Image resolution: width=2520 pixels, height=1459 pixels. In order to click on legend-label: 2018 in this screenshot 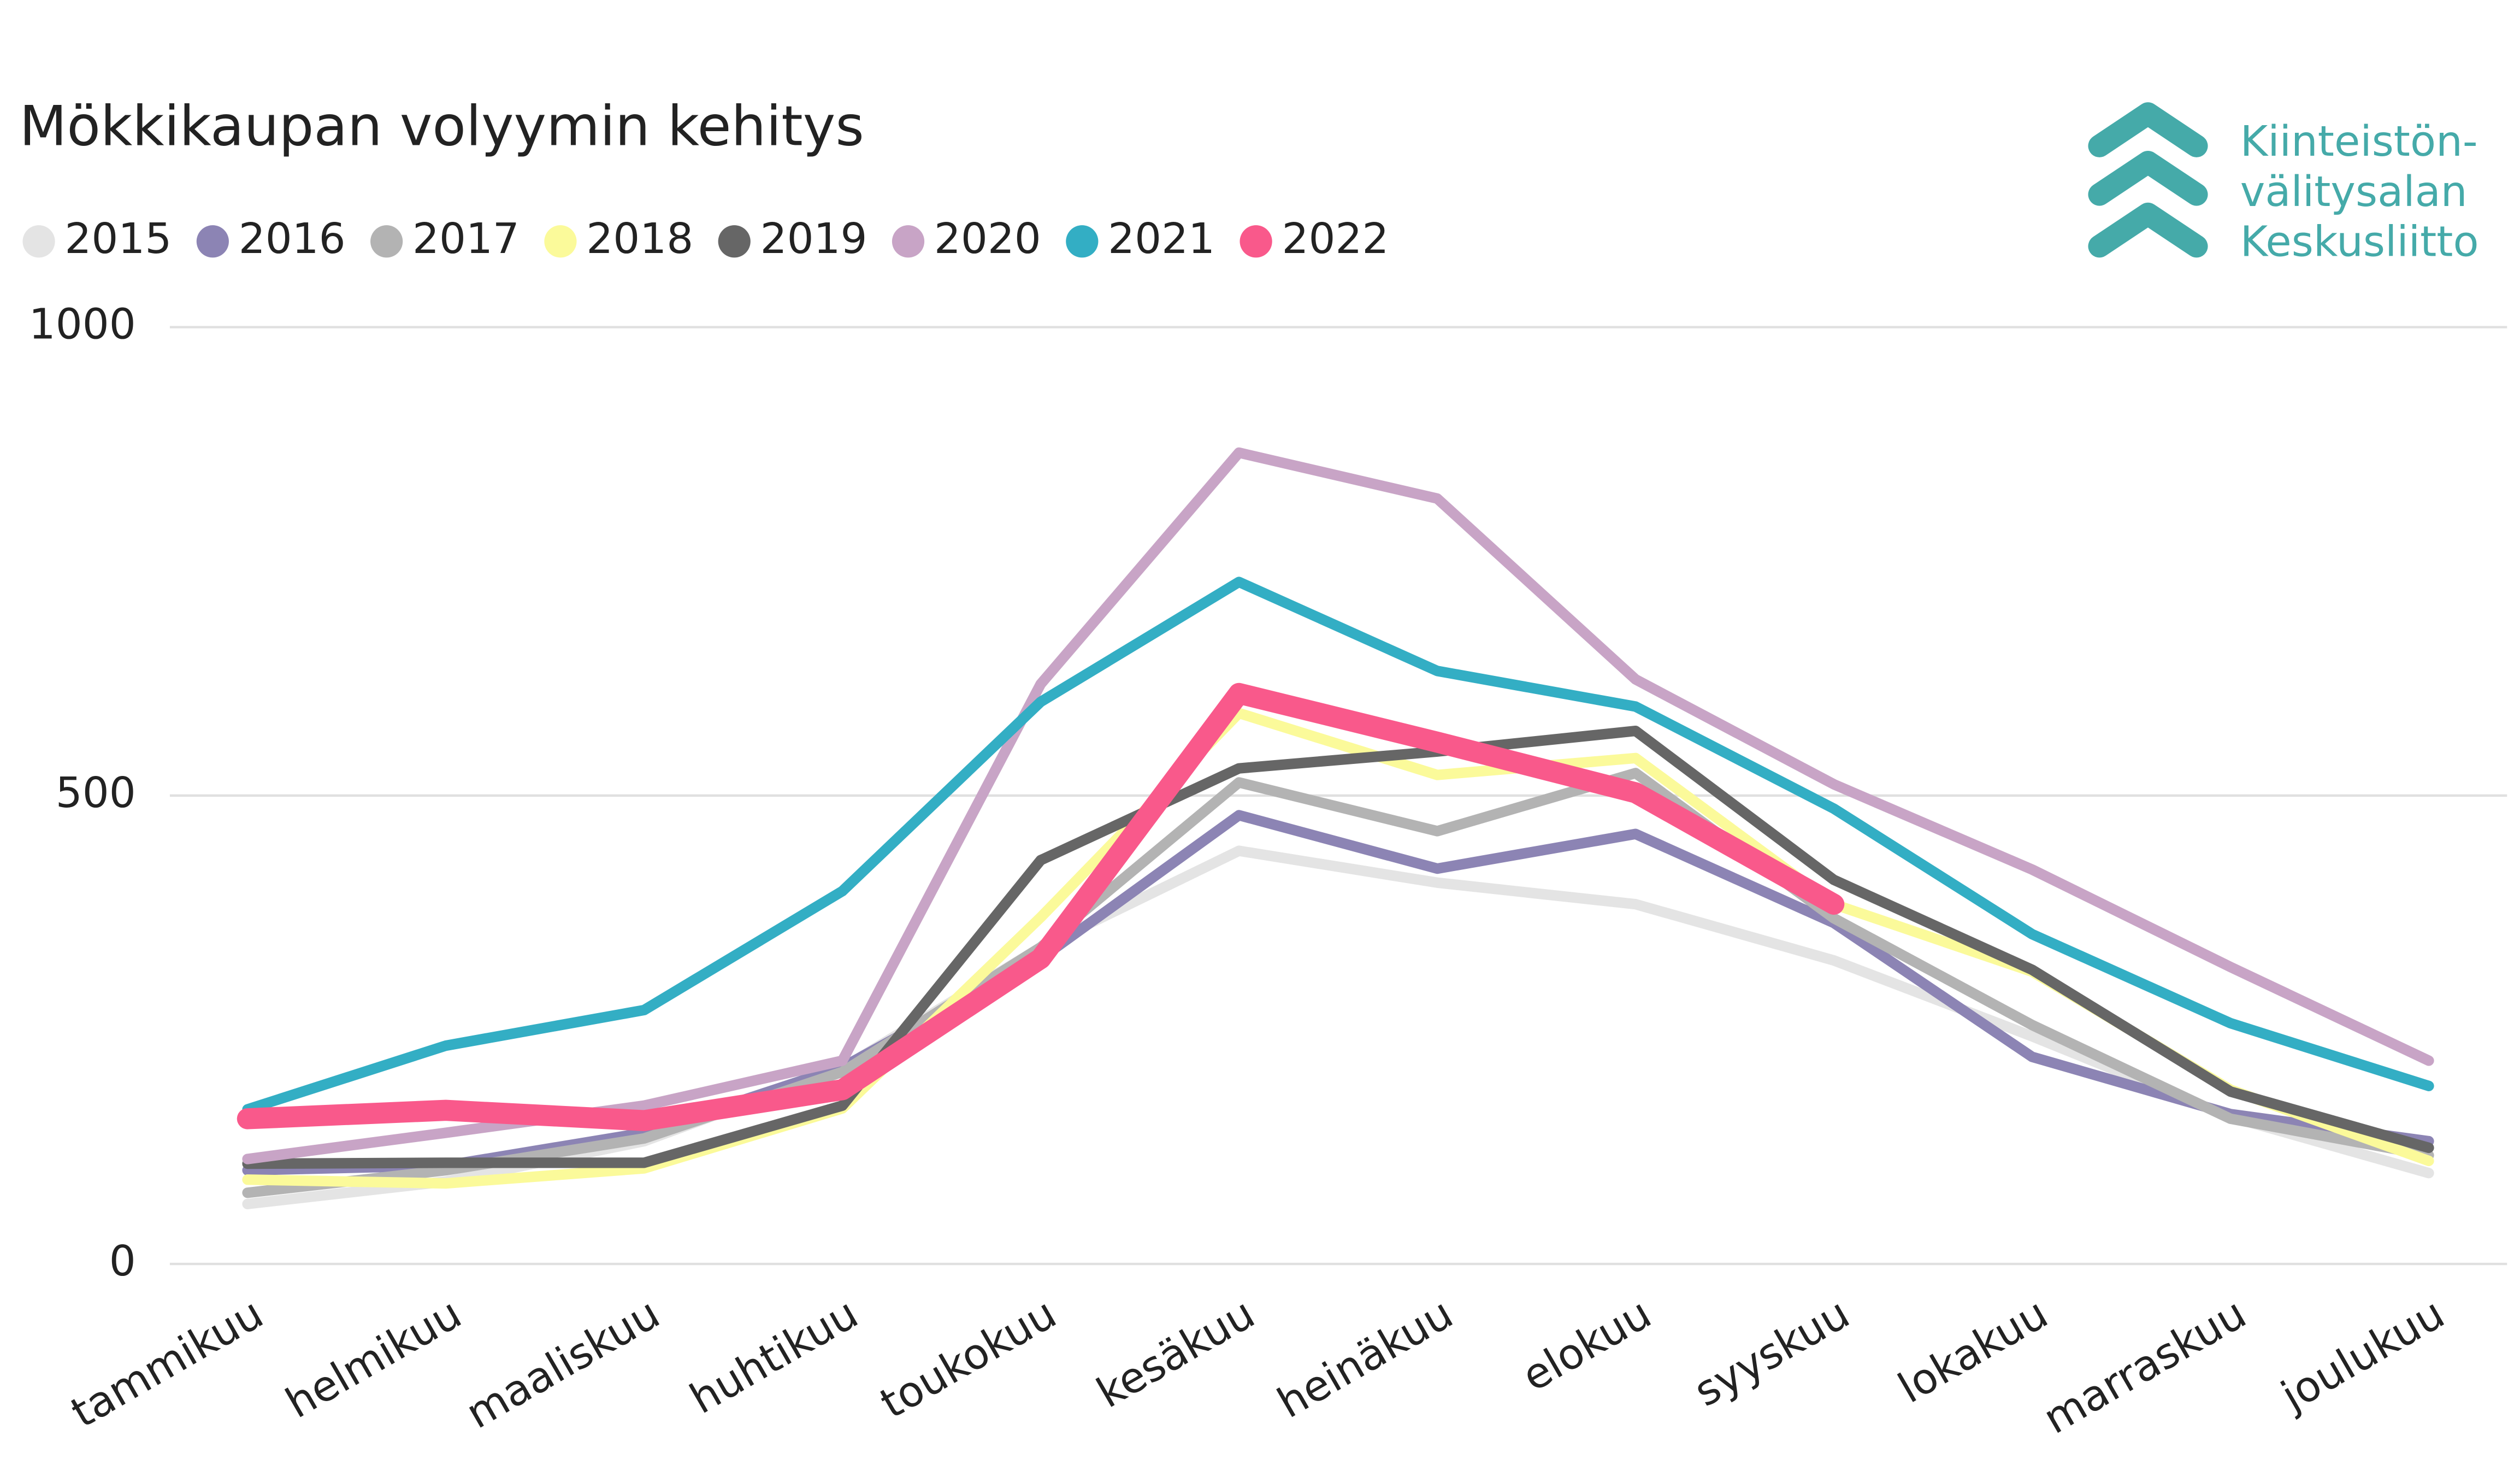, I will do `click(639, 239)`.